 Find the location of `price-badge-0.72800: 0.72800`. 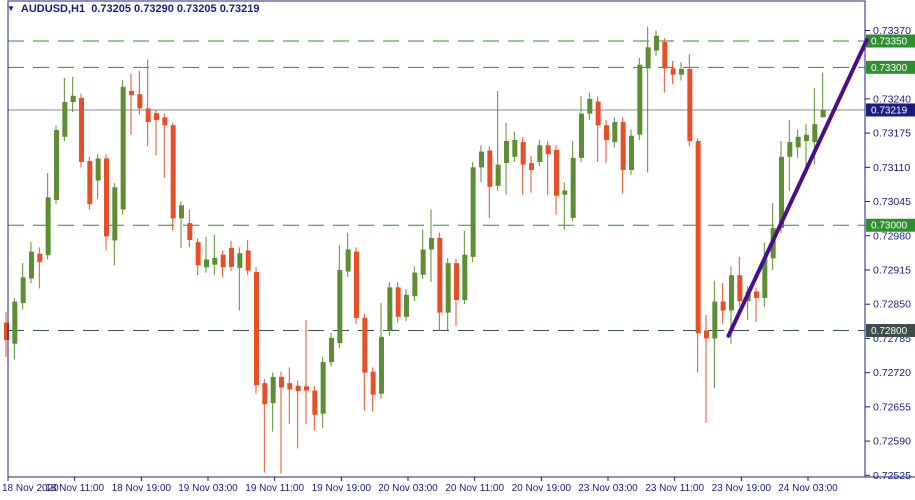

price-badge-0.72800: 0.72800 is located at coordinates (890, 331).